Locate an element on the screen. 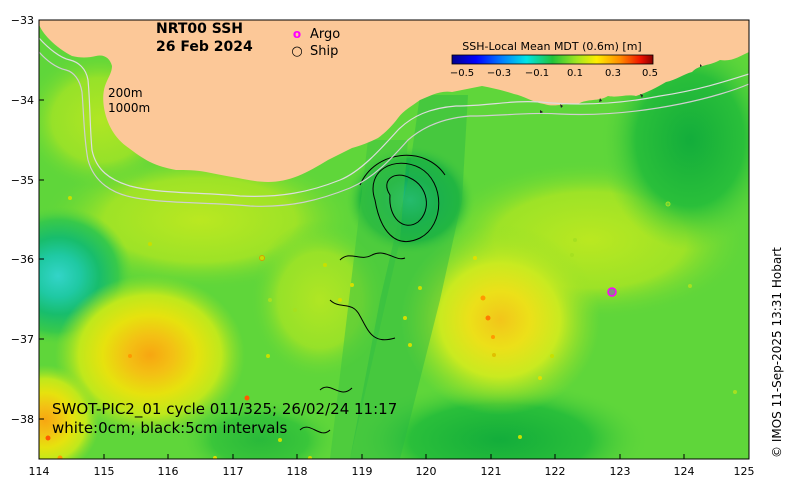  colorbar-tick-label: 0.5 is located at coordinates (650, 73).